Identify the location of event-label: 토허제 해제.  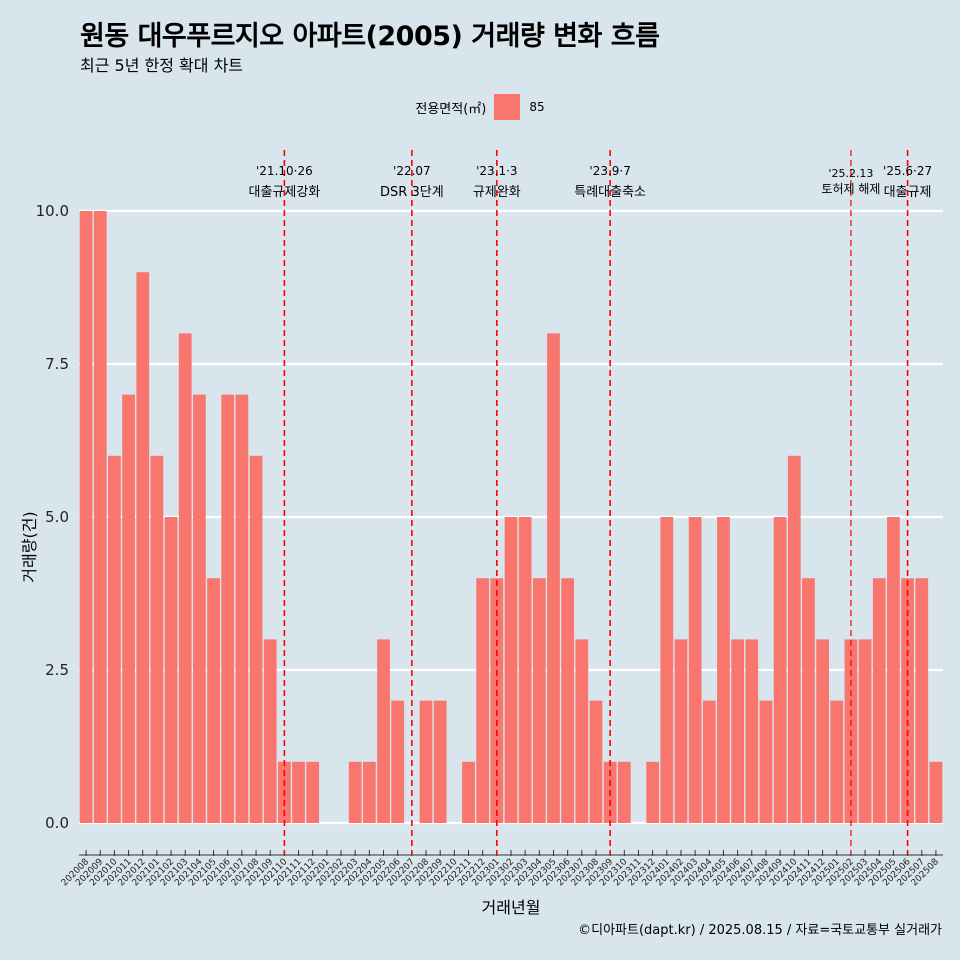
(850, 189).